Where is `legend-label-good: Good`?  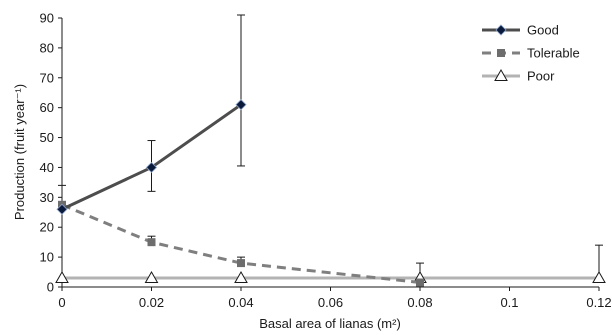 legend-label-good: Good is located at coordinates (543, 30).